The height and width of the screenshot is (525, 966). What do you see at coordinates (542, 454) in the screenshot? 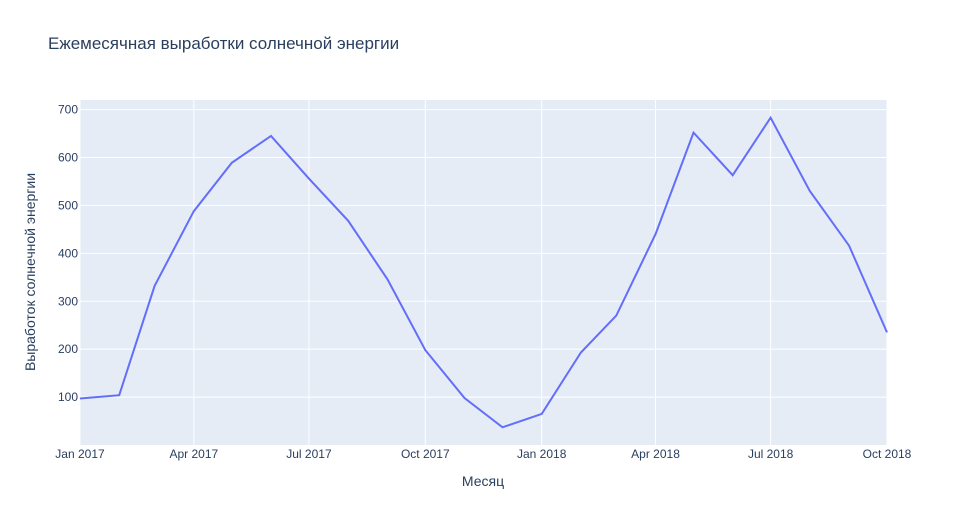
I see `x-tick-label: Jan 2018` at bounding box center [542, 454].